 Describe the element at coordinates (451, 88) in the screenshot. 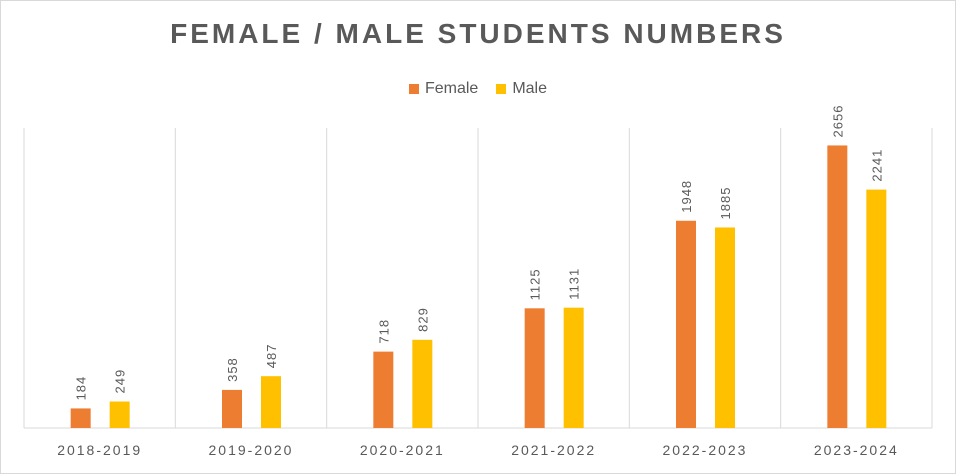

I see `legend-label-female: Female` at that location.